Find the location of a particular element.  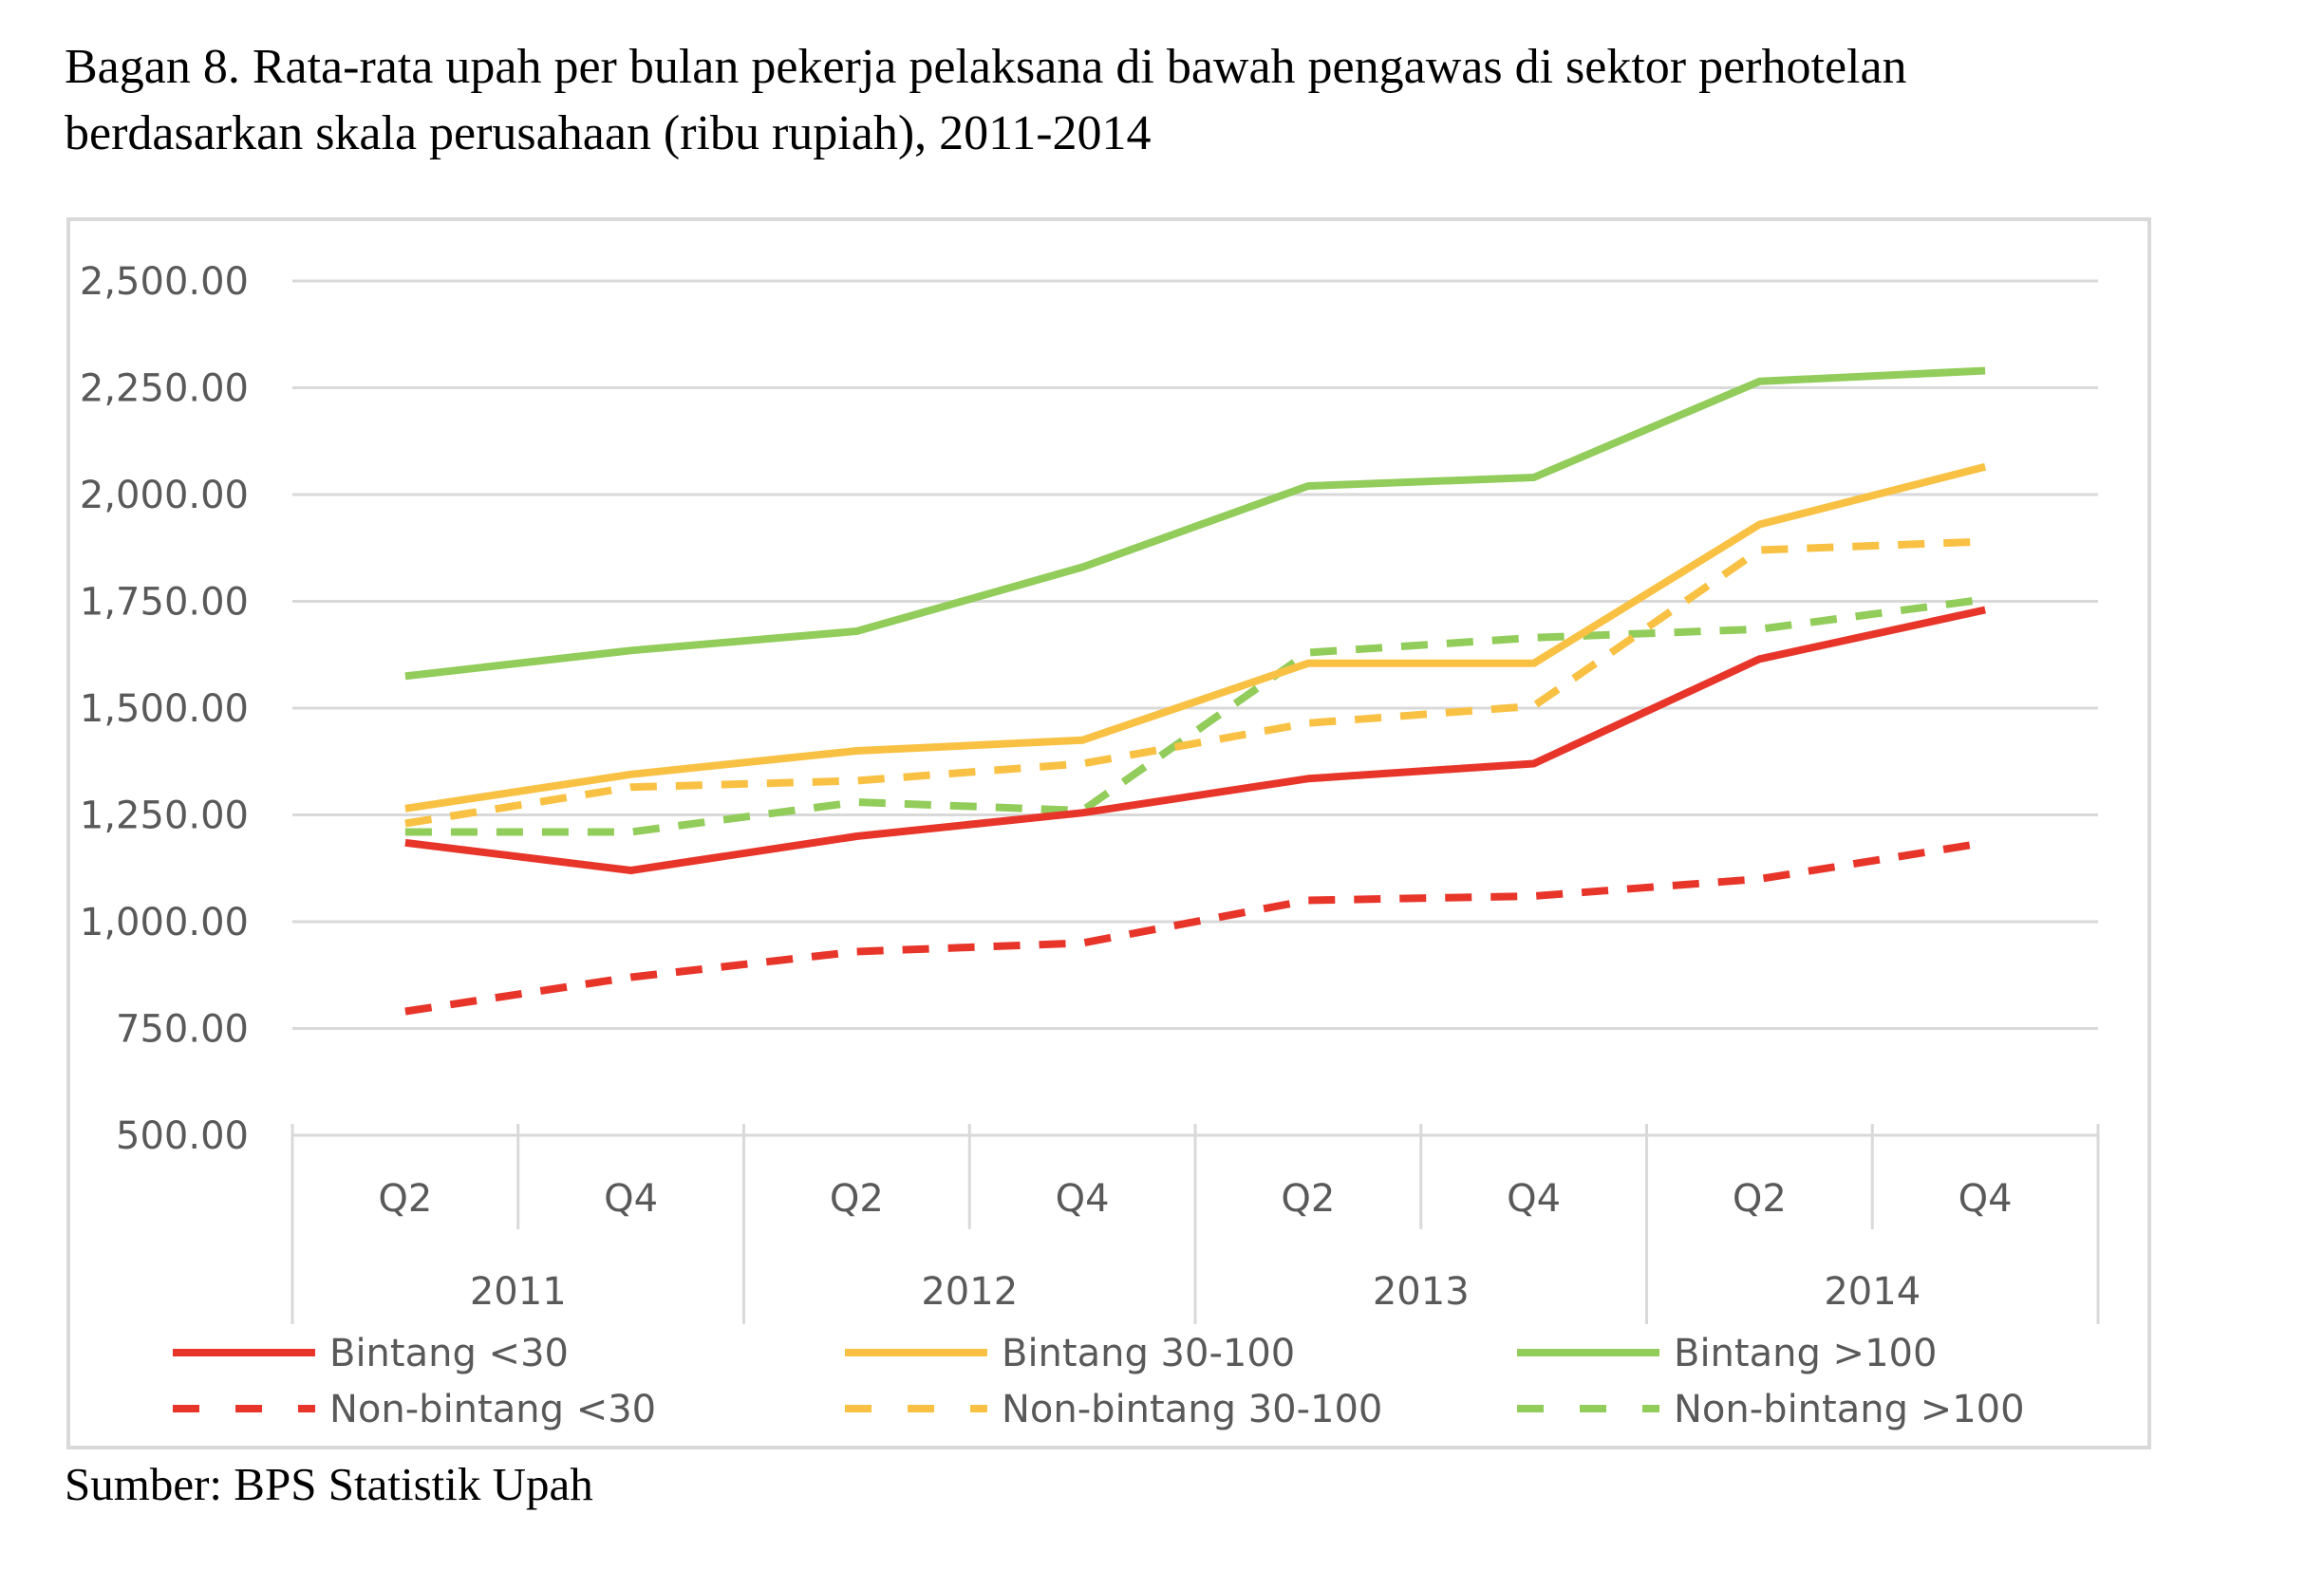

y-tick-label: 2,500.00 is located at coordinates (164, 282).